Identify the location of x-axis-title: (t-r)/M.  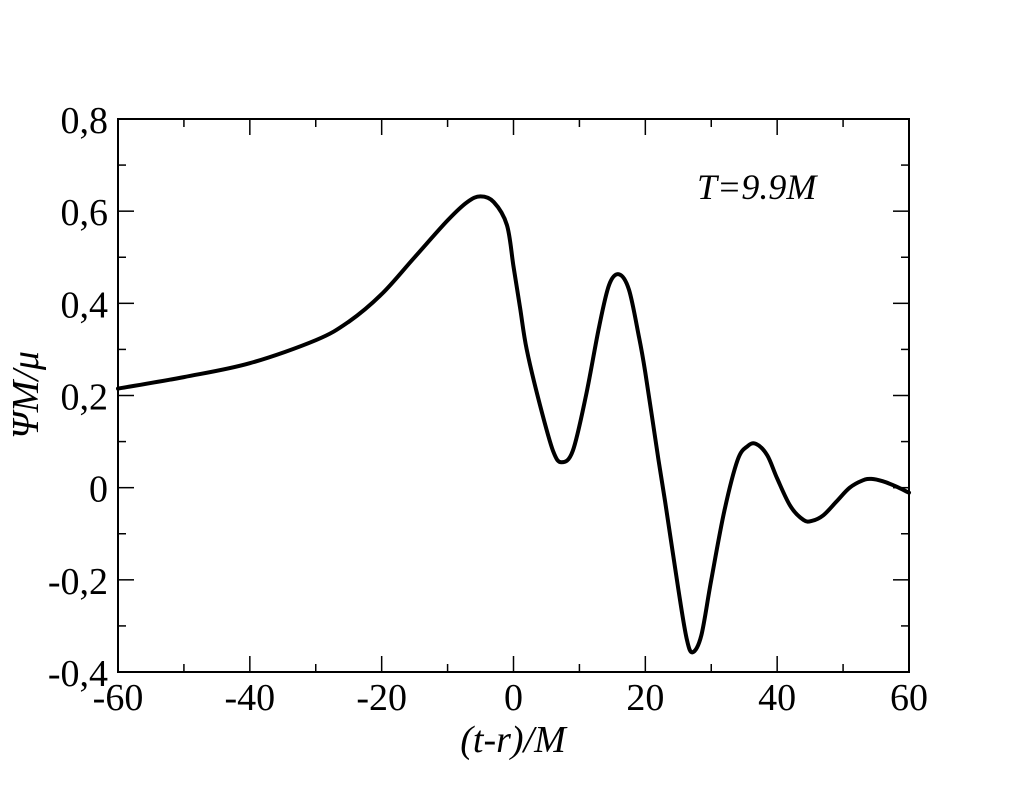
(514, 740).